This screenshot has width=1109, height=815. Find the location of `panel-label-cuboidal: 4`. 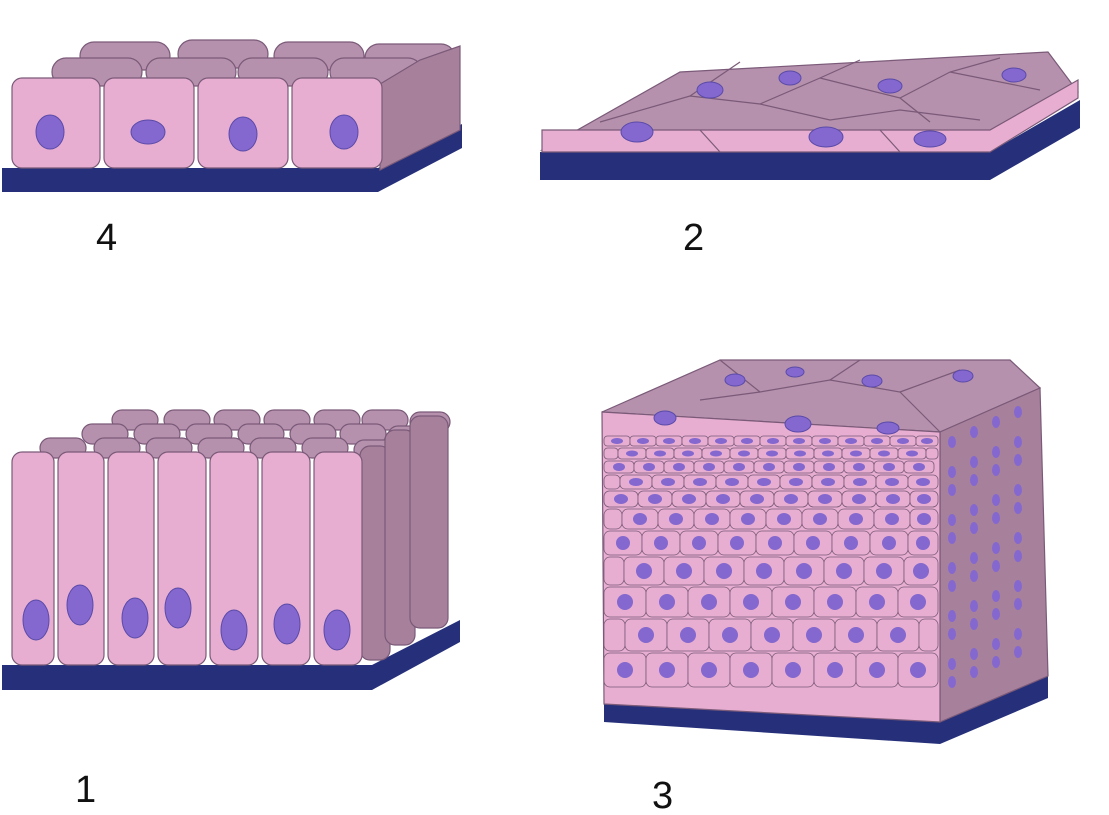

panel-label-cuboidal: 4 is located at coordinates (106, 238).